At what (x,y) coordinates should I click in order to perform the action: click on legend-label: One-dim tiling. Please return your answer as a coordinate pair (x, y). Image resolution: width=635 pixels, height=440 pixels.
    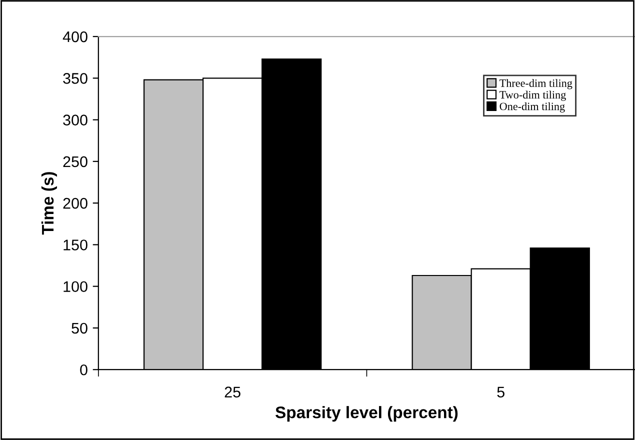
    Looking at the image, I should click on (532, 107).